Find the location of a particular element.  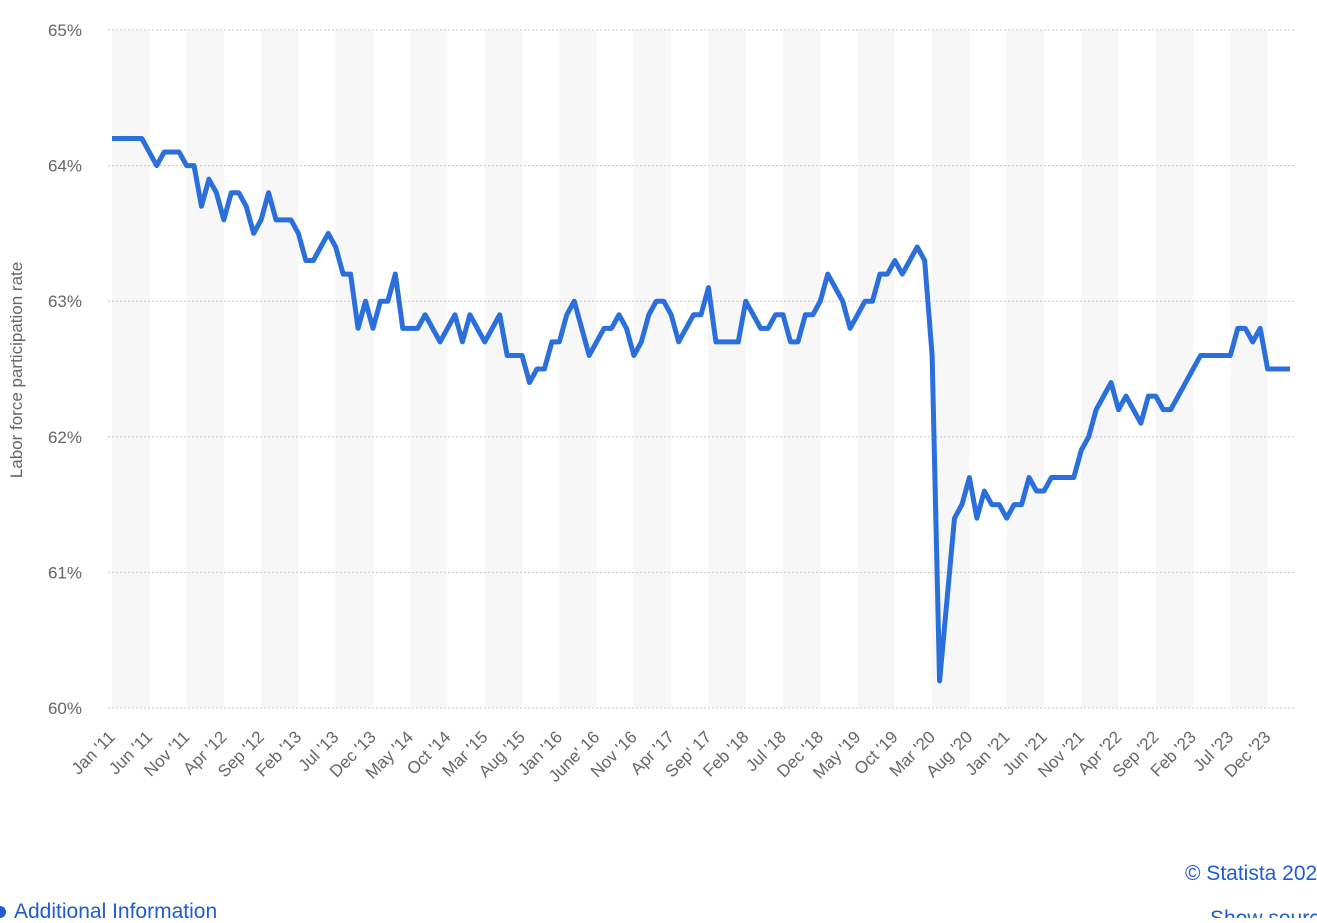

y-tick-label: 61% is located at coordinates (65, 572).